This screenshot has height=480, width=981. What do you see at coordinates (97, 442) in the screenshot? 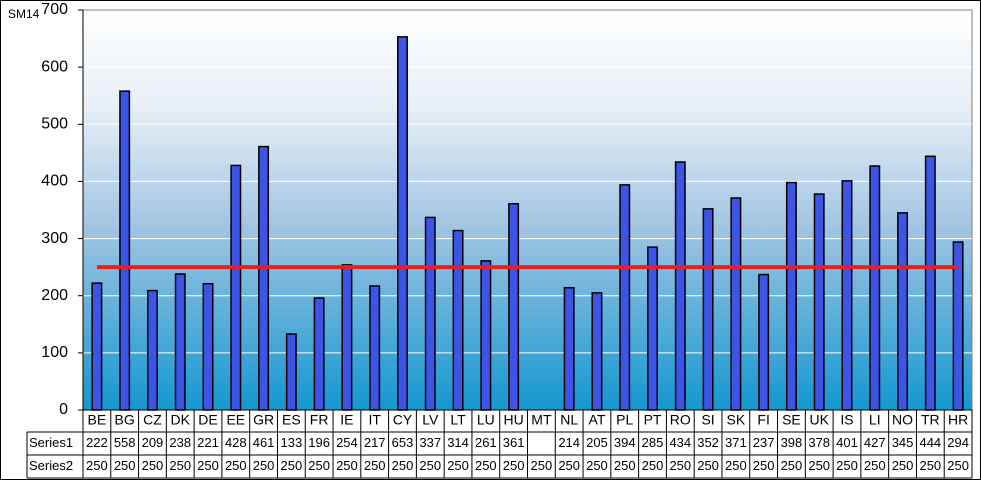
I see `table-value: 222` at bounding box center [97, 442].